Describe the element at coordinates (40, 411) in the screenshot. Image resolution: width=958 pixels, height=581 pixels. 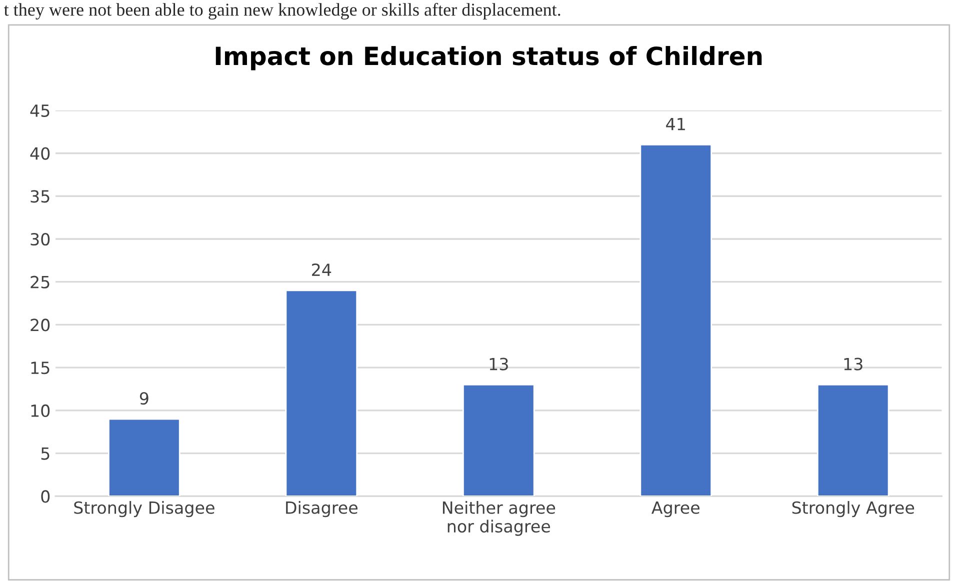
I see `y-tick-label: 10` at that location.